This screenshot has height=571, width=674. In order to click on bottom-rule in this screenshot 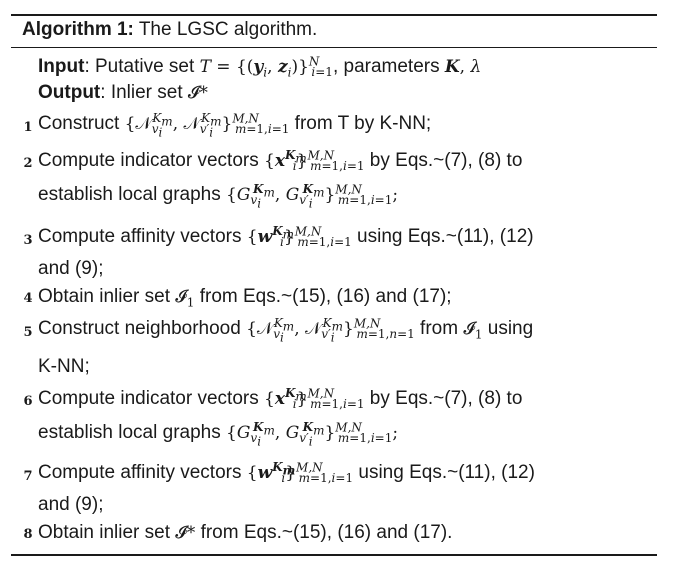, I will do `click(334, 555)`.